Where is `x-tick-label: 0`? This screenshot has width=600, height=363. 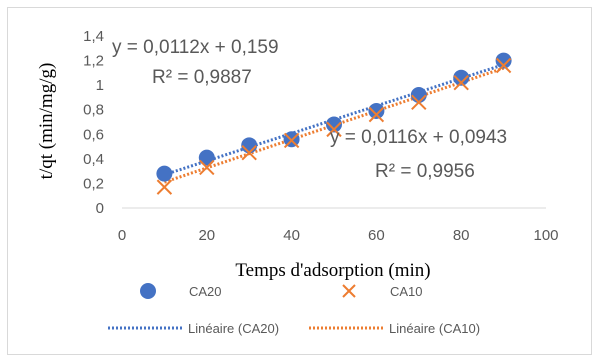
x-tick-label: 0 is located at coordinates (122, 235).